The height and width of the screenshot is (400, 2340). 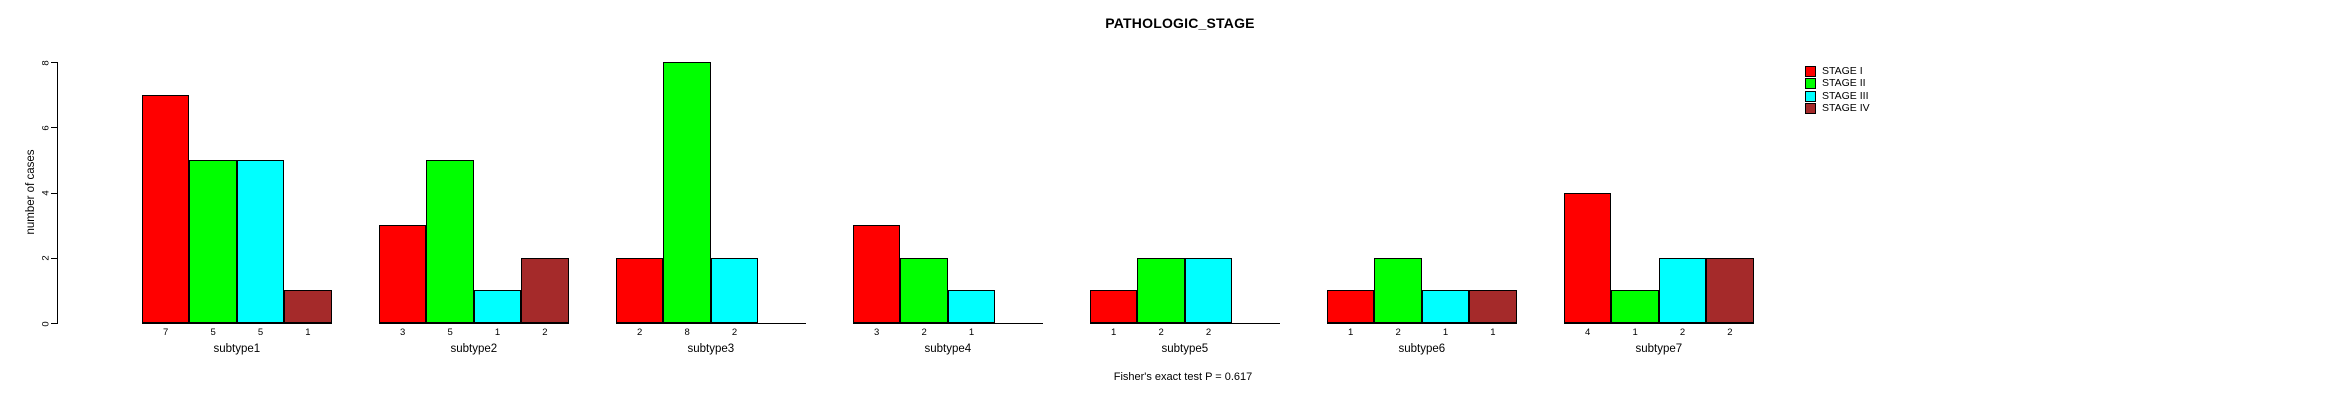 I want to click on bar-subtype3-stage-iii, so click(x=734, y=290).